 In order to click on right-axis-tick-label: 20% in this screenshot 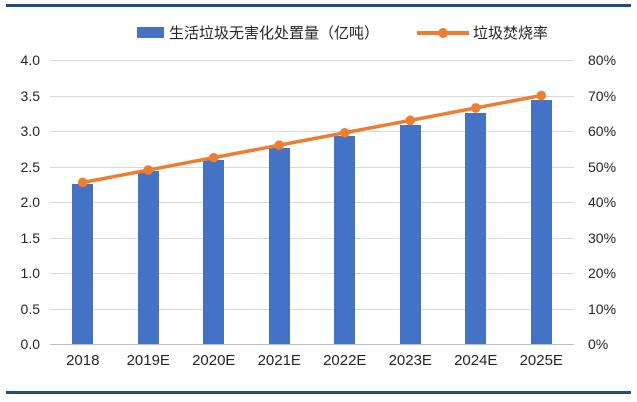, I will do `click(602, 273)`.